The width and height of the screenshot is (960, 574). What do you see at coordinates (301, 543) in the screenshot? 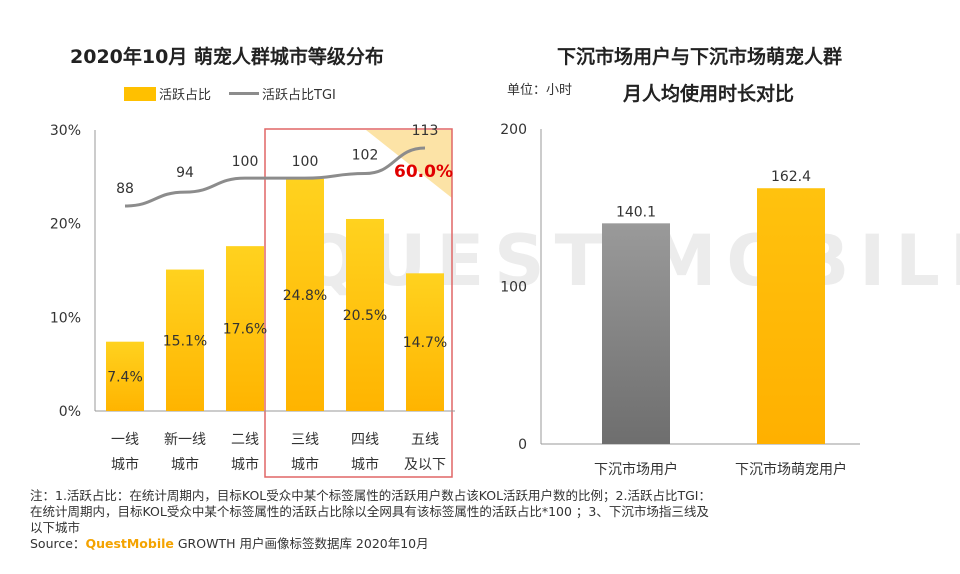
I see `source-rest: GROWTH 用户画像标签数据库 2020年10月` at bounding box center [301, 543].